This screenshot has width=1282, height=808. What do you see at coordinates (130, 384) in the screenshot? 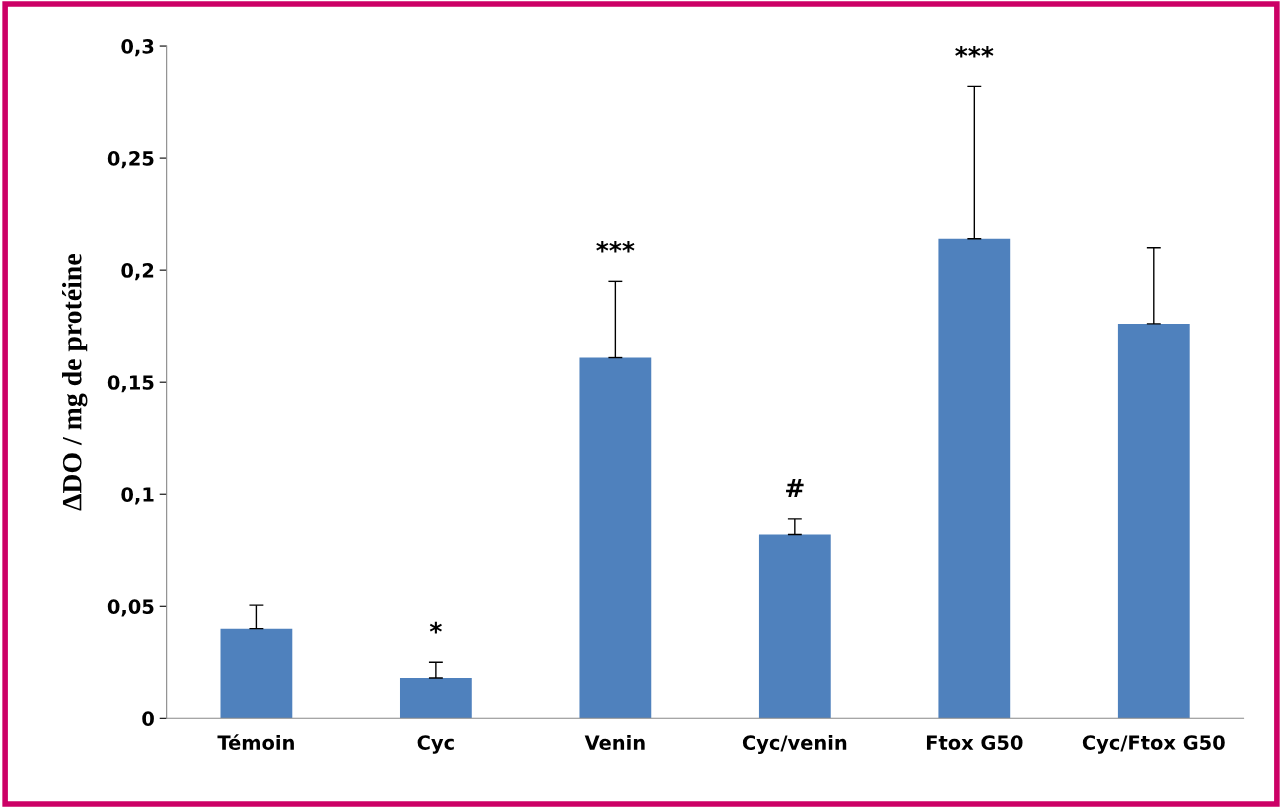
I see `y-tick-label: 0,15` at bounding box center [130, 384].